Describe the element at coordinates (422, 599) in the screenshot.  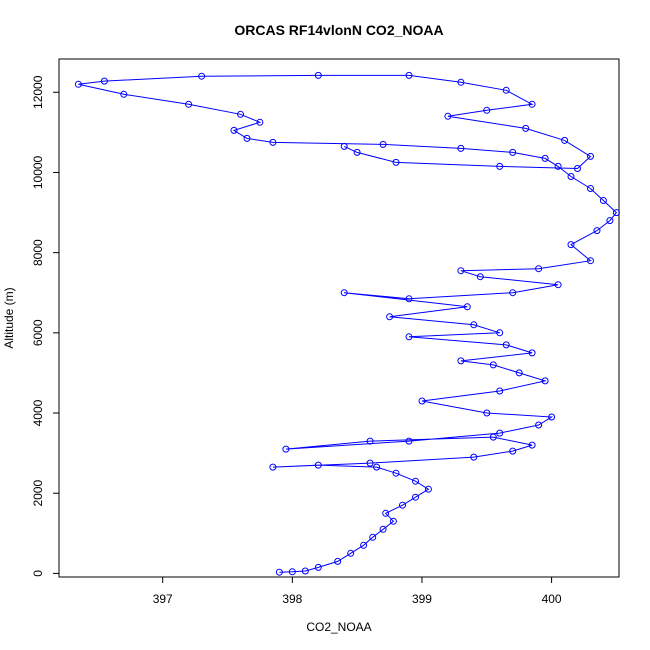
I see `x-tick-label: 399` at that location.